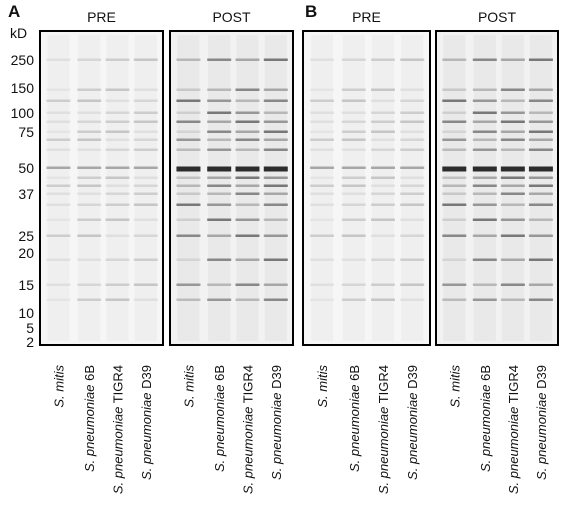 This screenshot has width=561, height=522. Describe the element at coordinates (513, 384) in the screenshot. I see `lane-strain: TIGR4` at that location.